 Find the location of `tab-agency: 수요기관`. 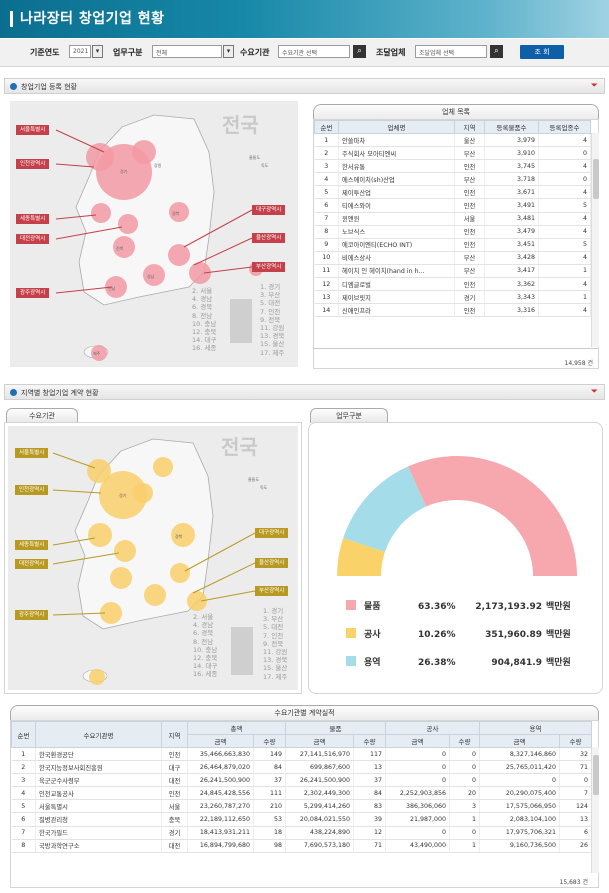

tab-agency: 수요기관 is located at coordinates (42, 415).